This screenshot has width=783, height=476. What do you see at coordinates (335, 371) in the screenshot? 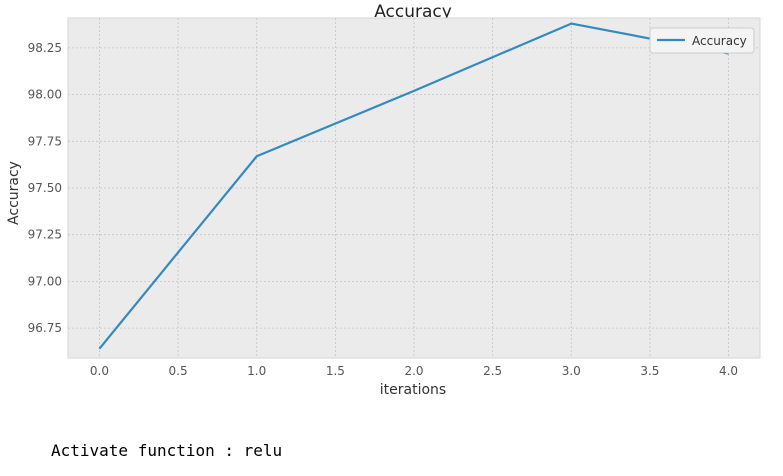
I see `x-tick-label: 1.5` at bounding box center [335, 371].